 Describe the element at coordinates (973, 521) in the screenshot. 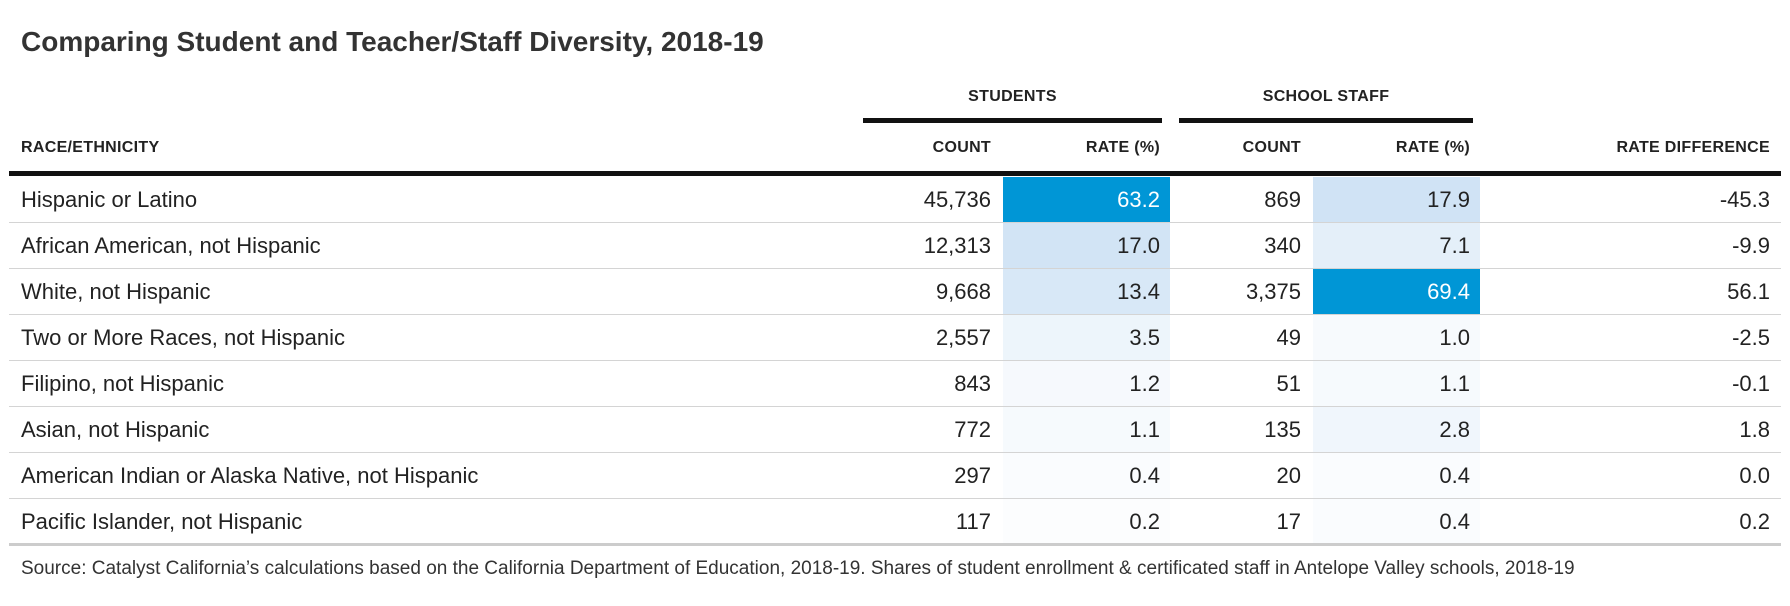

I see `table-cell: 117` at that location.